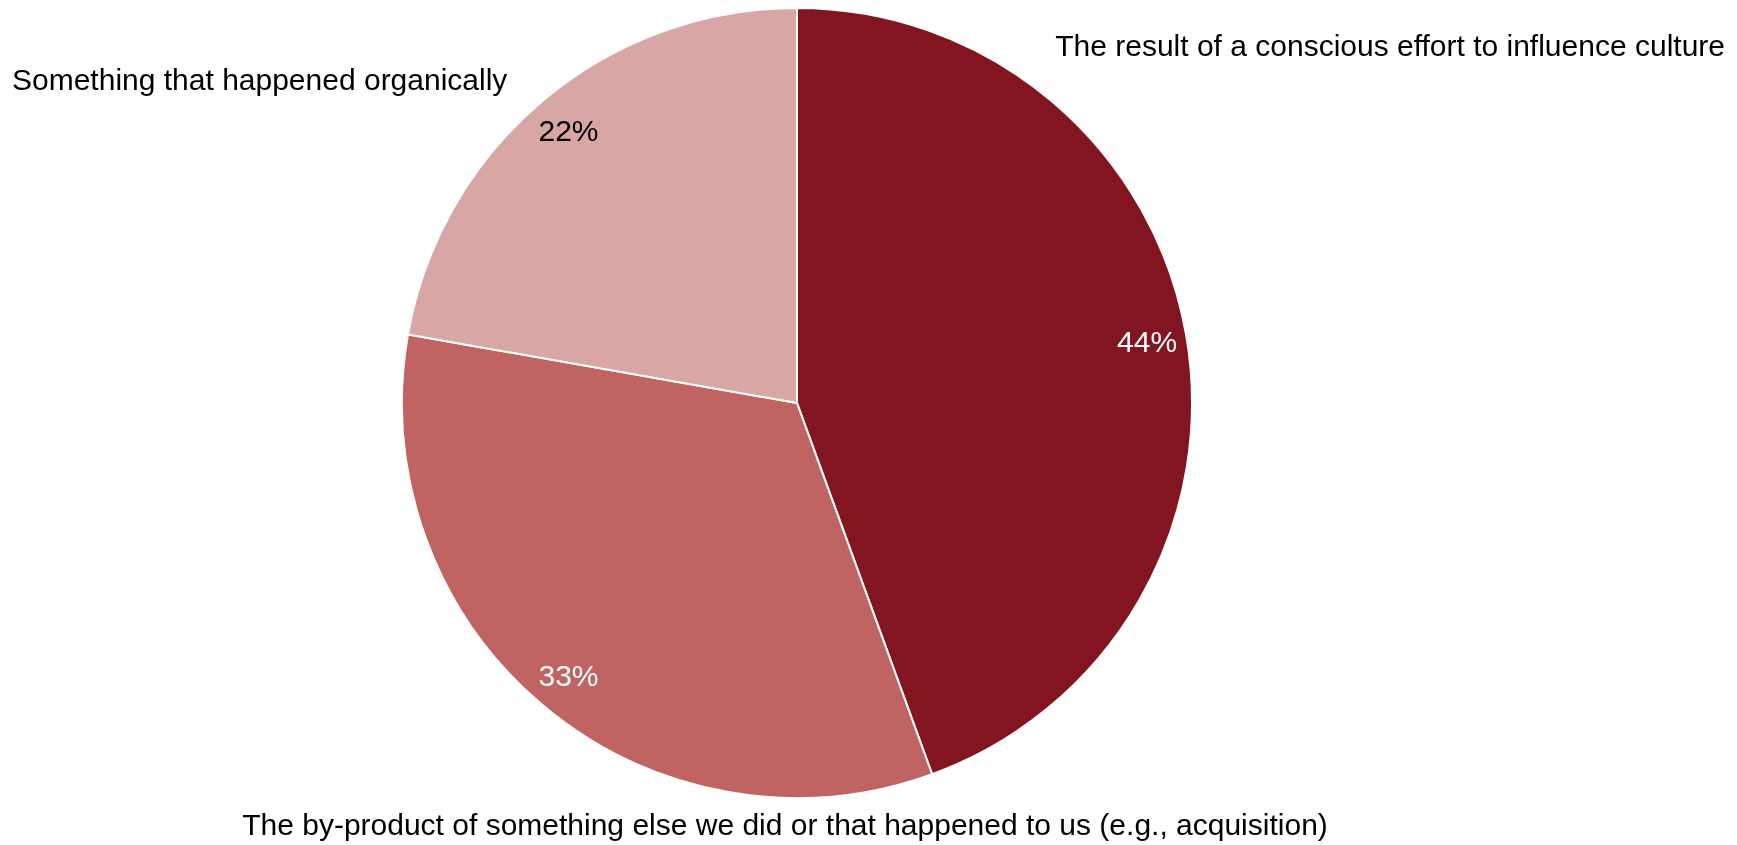  What do you see at coordinates (1390, 45) in the screenshot?
I see `slice-label: The result of a conscious effort to influence culture` at bounding box center [1390, 45].